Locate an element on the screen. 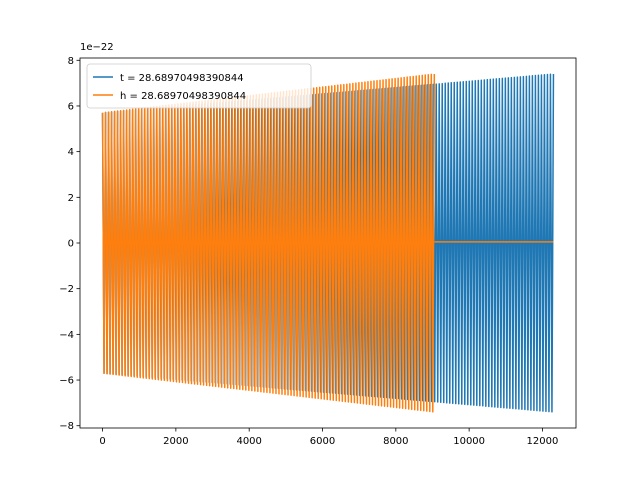 This screenshot has width=640, height=480. legend-label-0: t = 28.68970498390844 is located at coordinates (182, 78).